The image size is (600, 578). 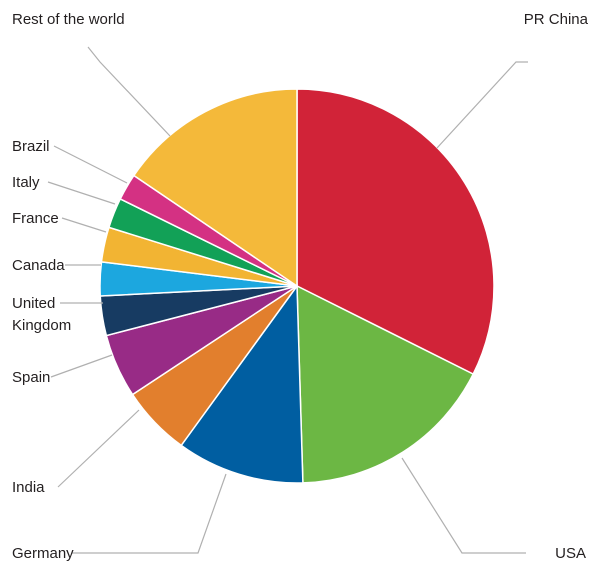 What do you see at coordinates (242, 383) in the screenshot?
I see `pie-slice-germany` at bounding box center [242, 383].